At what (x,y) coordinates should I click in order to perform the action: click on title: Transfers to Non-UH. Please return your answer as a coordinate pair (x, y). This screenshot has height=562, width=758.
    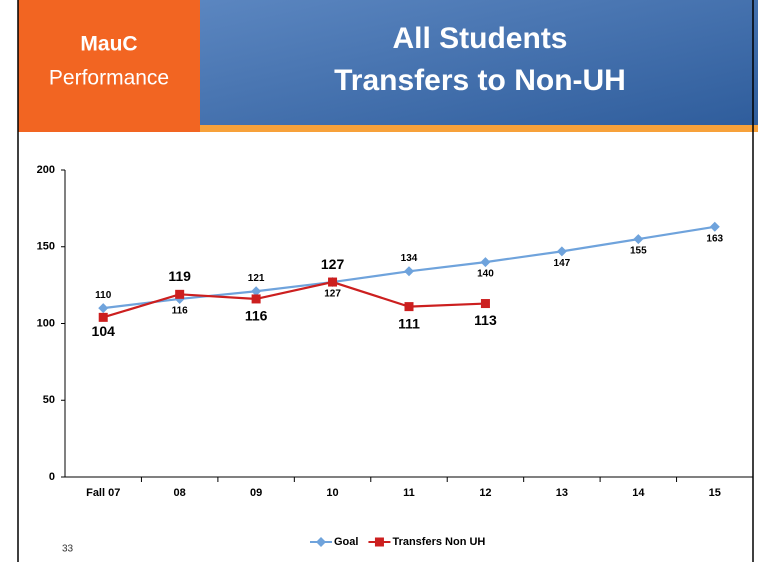
    Looking at the image, I should click on (480, 80).